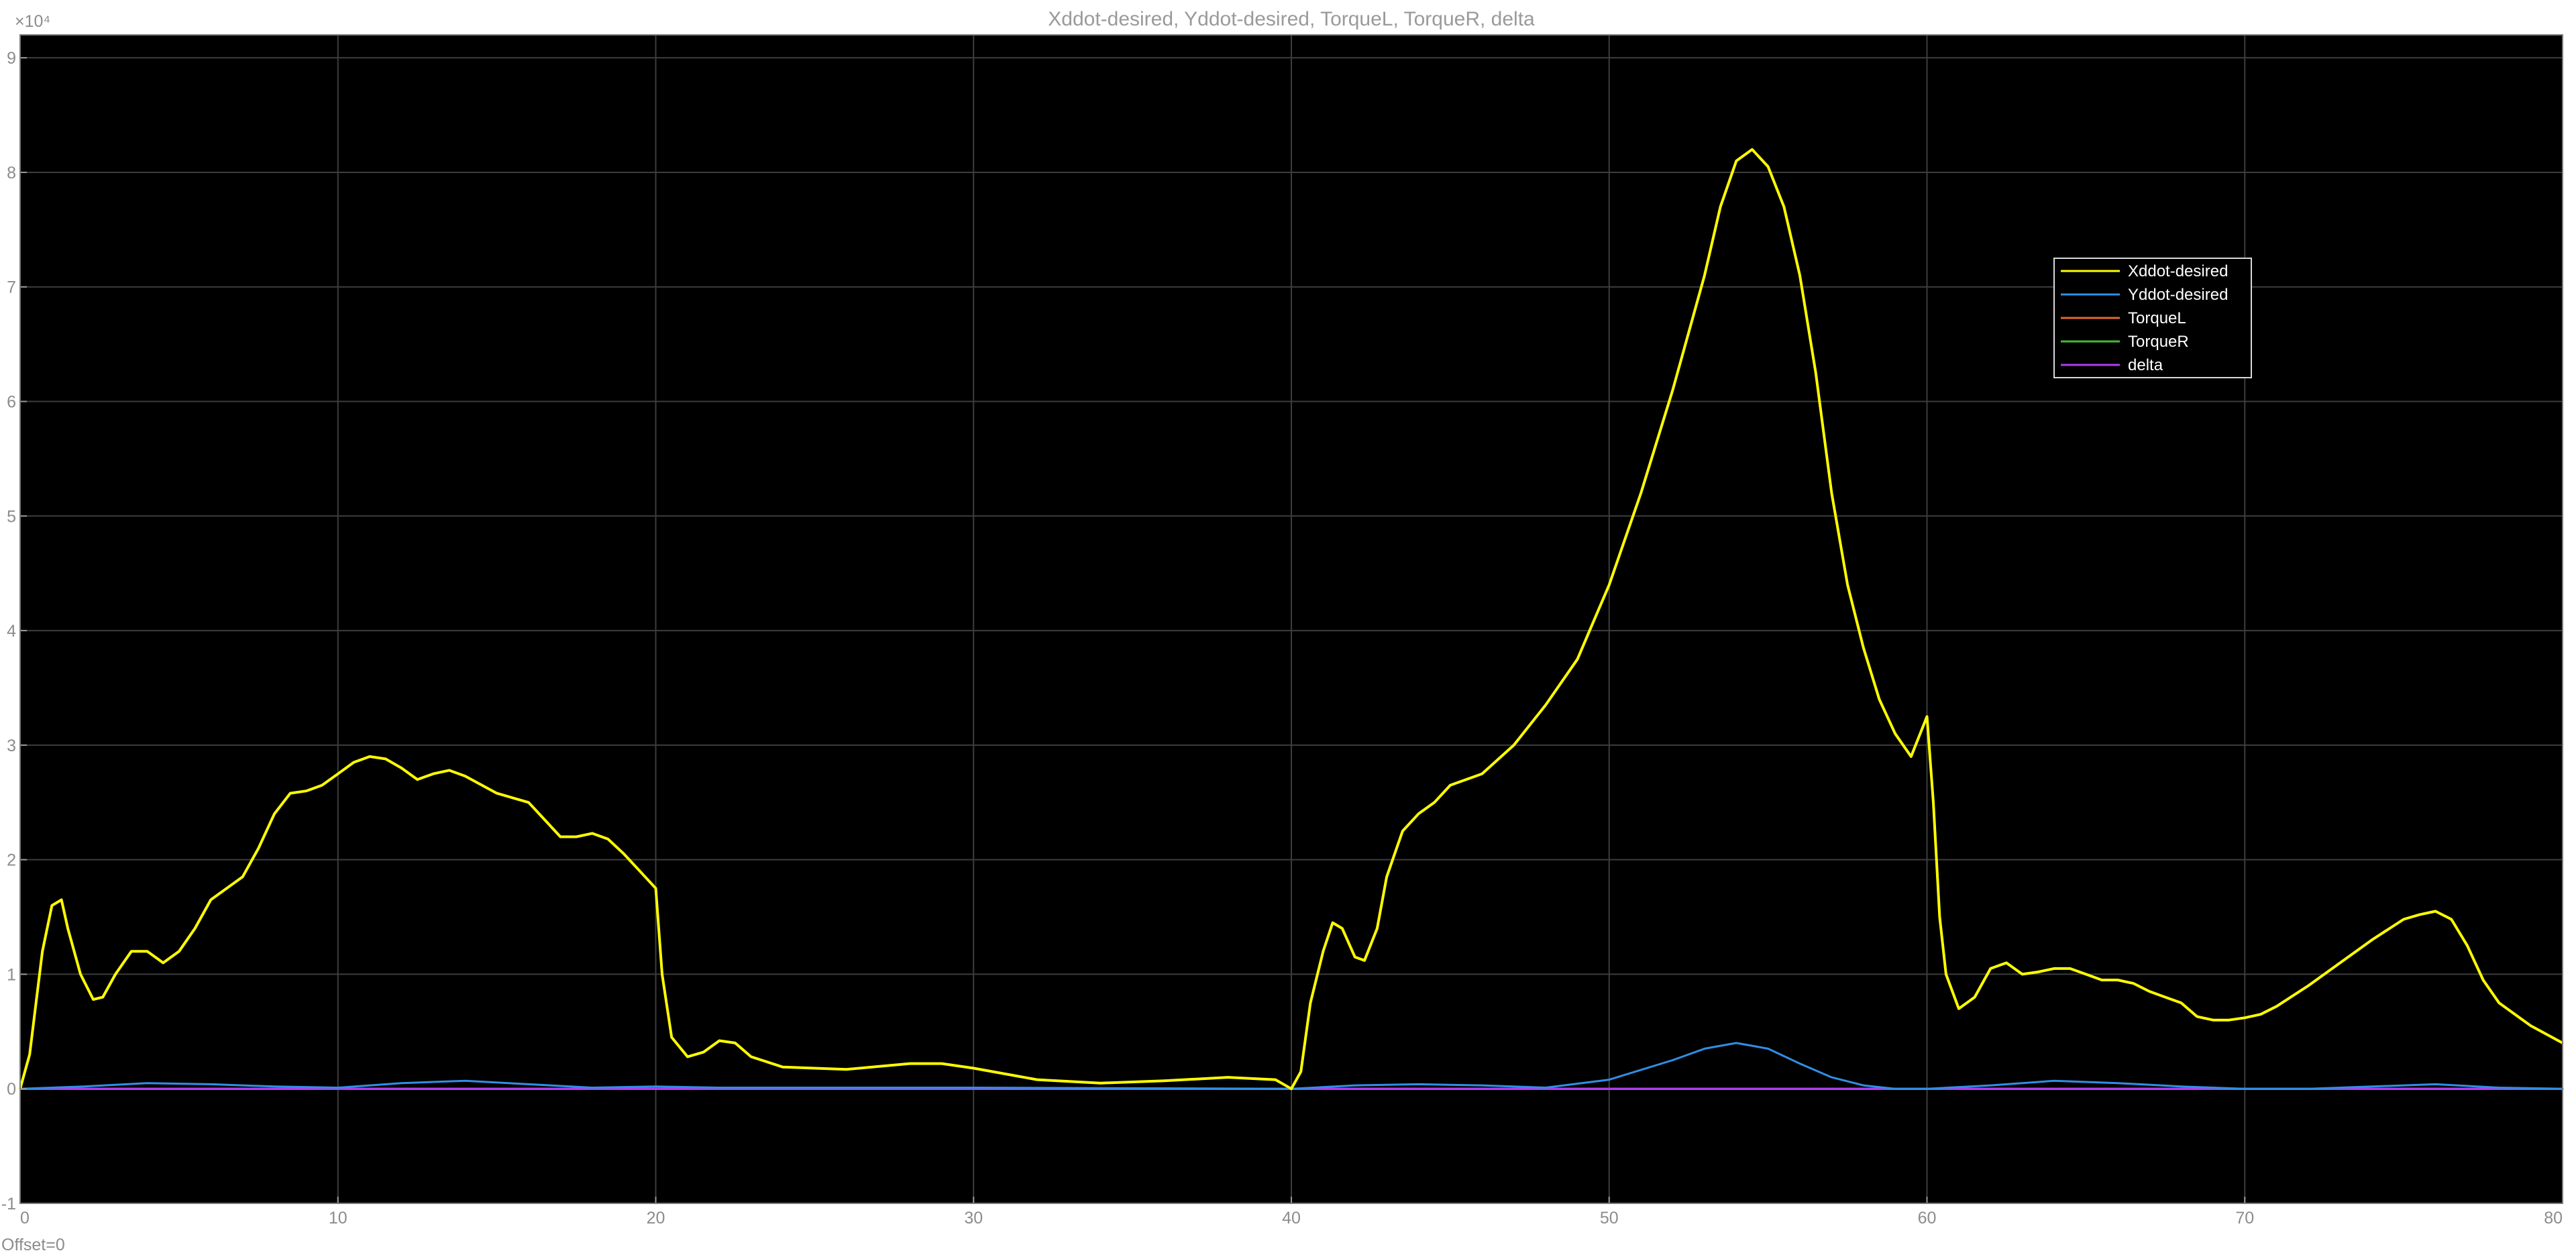 The height and width of the screenshot is (1253, 2576). What do you see at coordinates (2157, 318) in the screenshot?
I see `legend-entry-label: TorqueL` at bounding box center [2157, 318].